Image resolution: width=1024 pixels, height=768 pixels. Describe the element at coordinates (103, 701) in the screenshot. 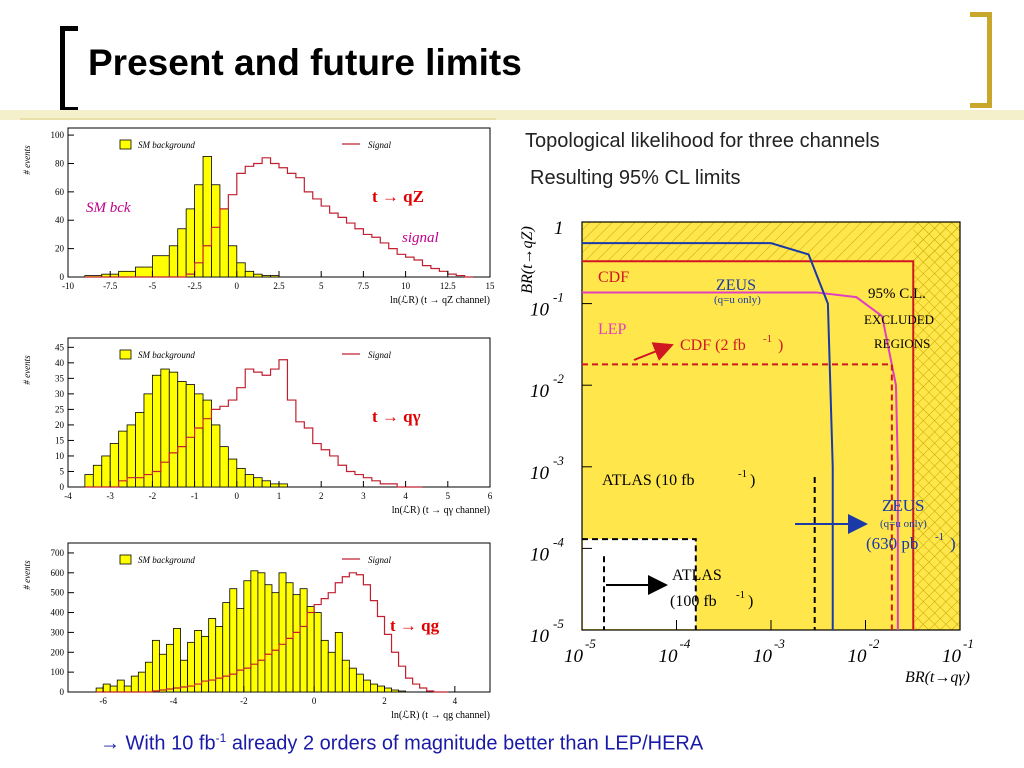

I see `x-tick-label: -6` at that location.